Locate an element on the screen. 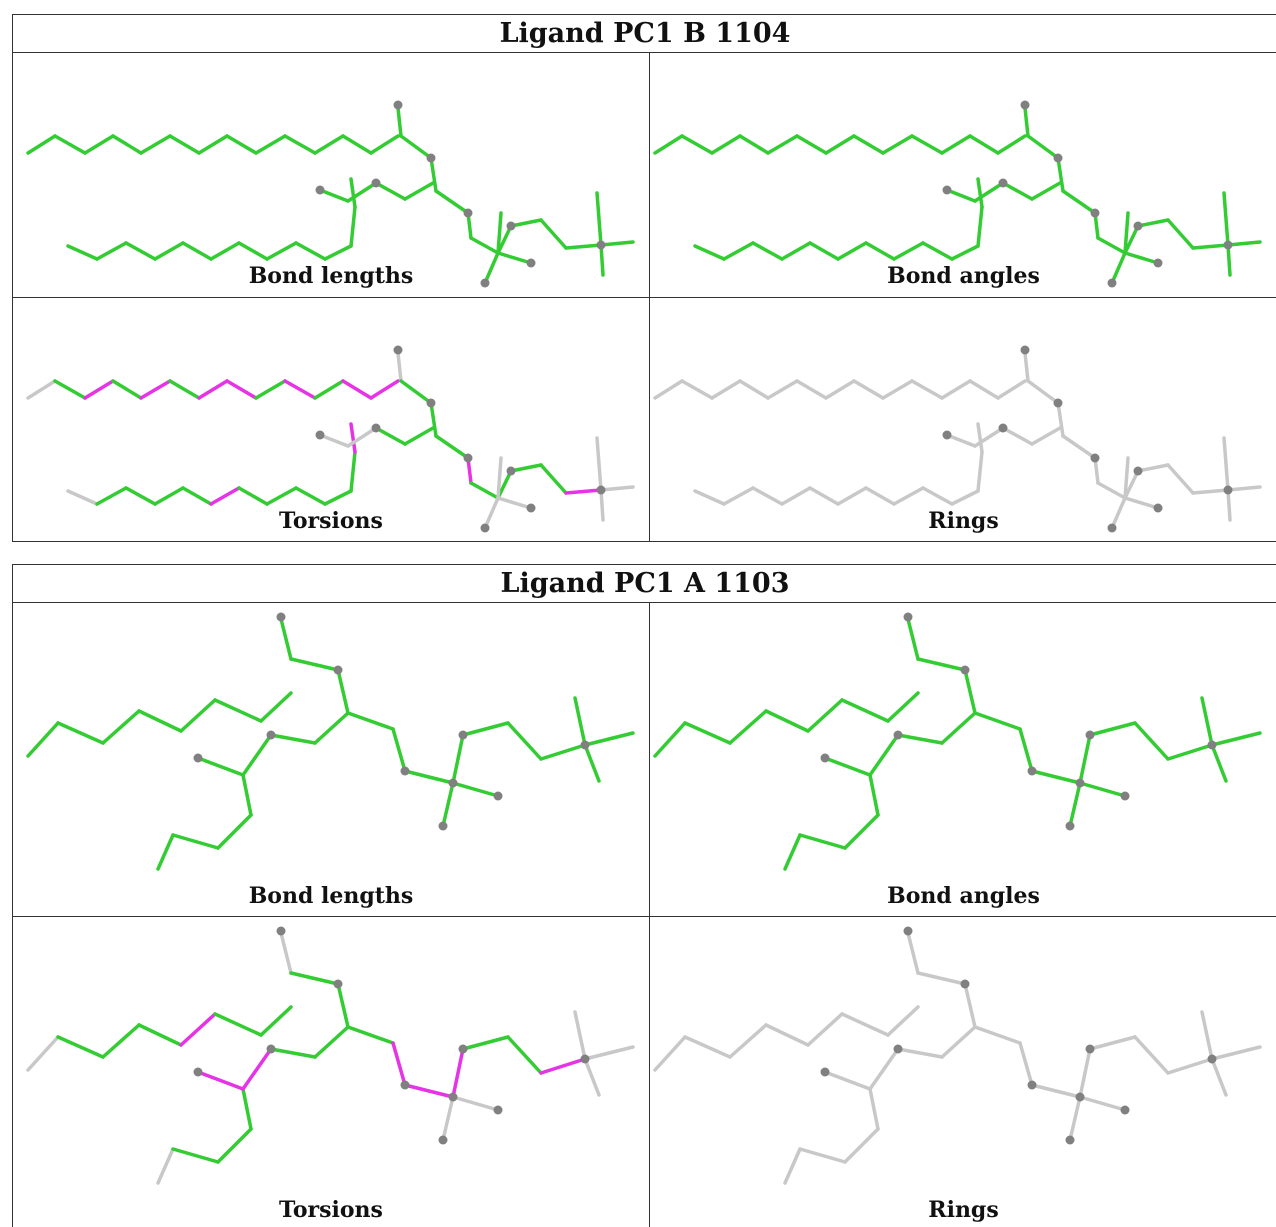  cell-torsions: Torsions is located at coordinates (331, 1072).